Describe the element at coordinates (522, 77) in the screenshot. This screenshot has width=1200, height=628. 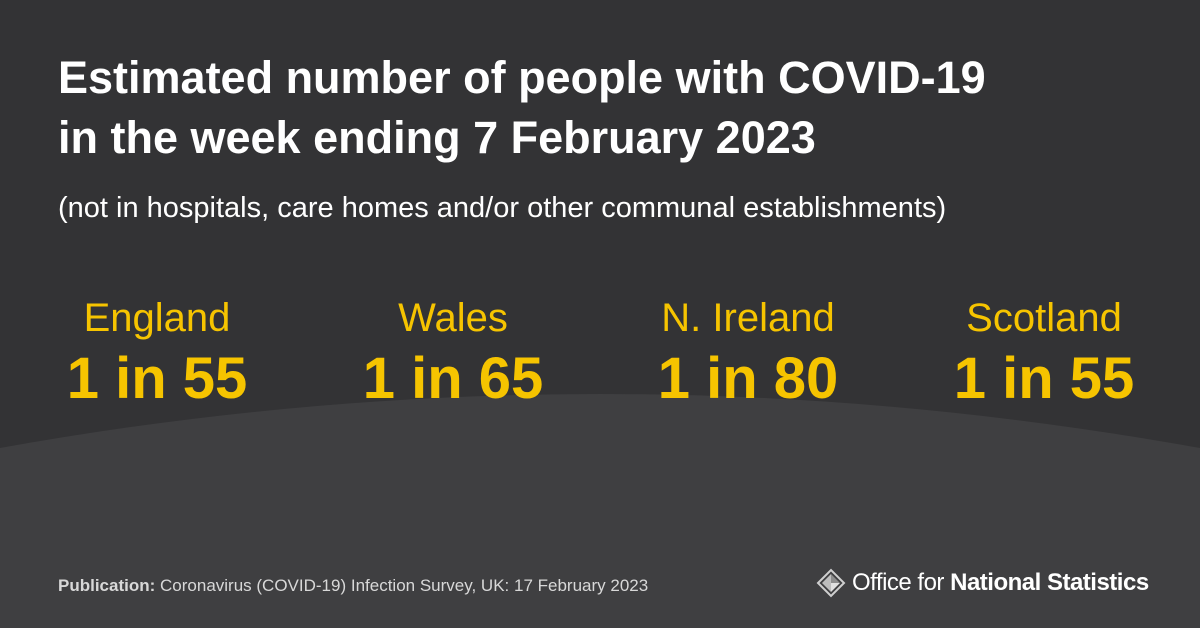
I see `title-line: Estimated number of people with COVID-19` at that location.